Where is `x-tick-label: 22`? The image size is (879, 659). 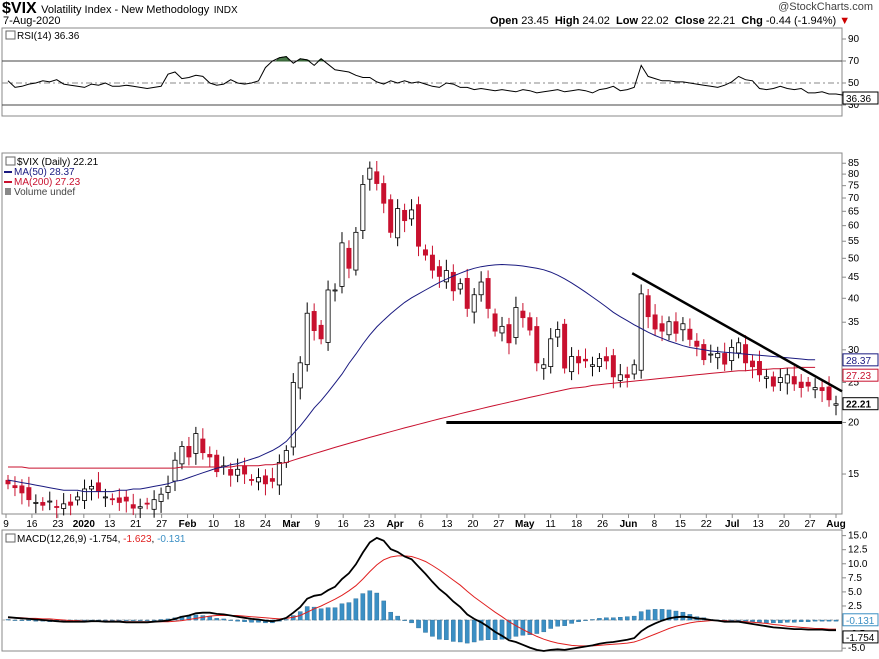
x-tick-label: 22 is located at coordinates (707, 524).